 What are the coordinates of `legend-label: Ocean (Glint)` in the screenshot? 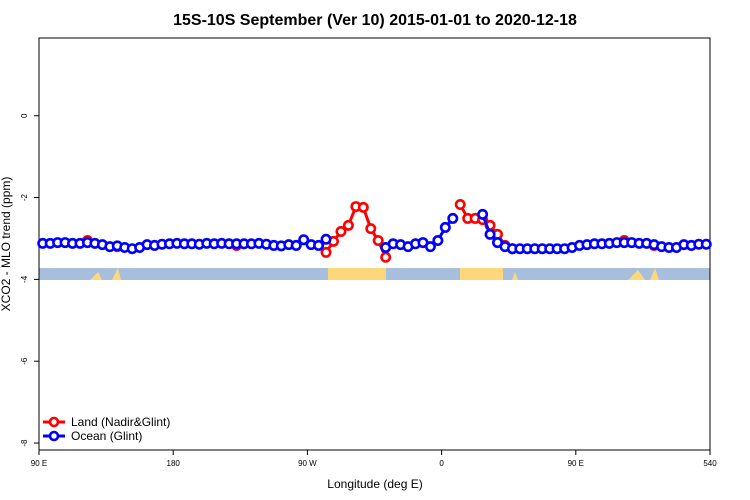 It's located at (106, 436).